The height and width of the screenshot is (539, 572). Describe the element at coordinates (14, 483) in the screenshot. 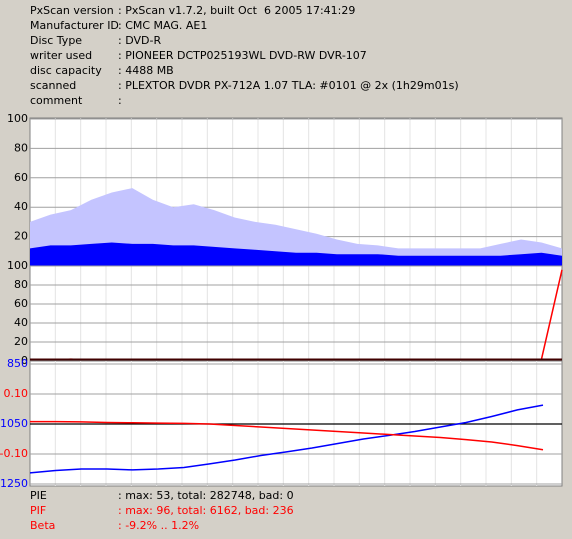

I see `y-tick-label: 1250` at that location.